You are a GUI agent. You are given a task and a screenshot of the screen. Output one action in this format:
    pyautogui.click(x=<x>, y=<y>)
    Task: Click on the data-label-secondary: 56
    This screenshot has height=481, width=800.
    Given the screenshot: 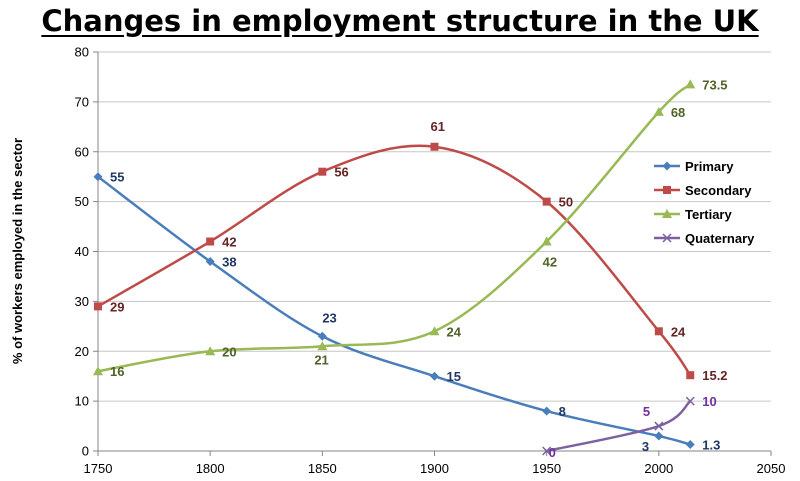 What is the action you would take?
    pyautogui.click(x=341, y=172)
    